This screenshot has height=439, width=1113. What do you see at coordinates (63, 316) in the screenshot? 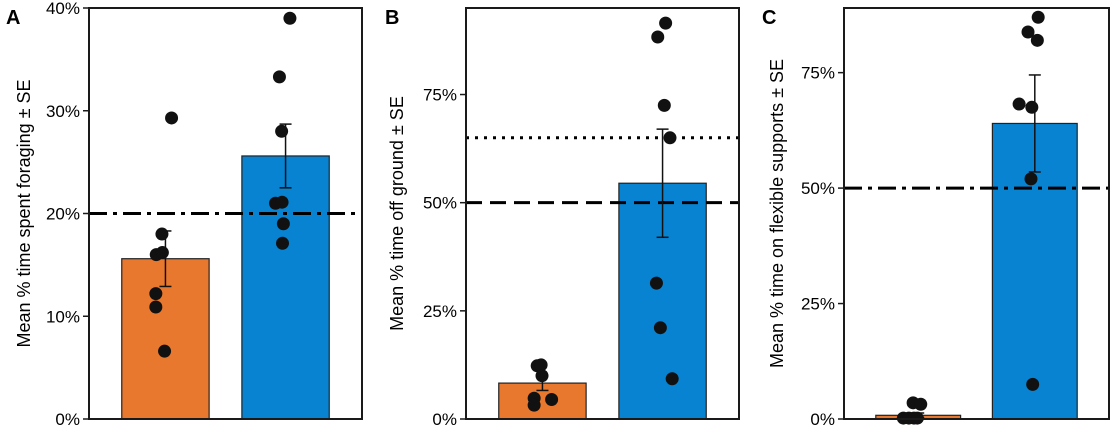
I see `y-tick-label: 10%` at bounding box center [63, 316].